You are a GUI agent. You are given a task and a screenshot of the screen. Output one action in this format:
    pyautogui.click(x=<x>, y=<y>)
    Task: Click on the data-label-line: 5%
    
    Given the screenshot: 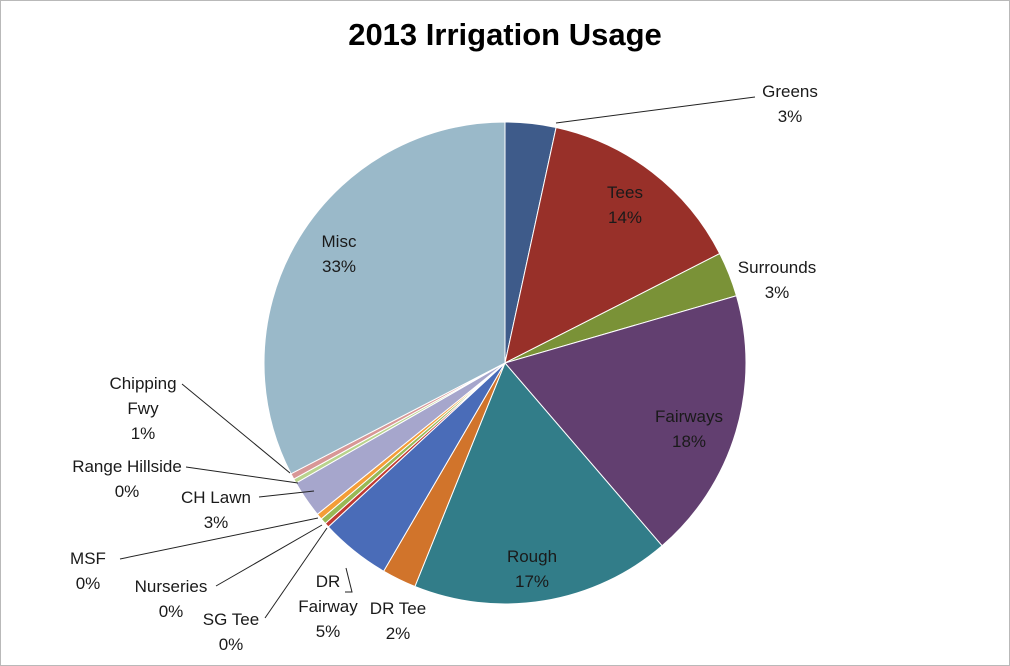 What is the action you would take?
    pyautogui.click(x=328, y=631)
    